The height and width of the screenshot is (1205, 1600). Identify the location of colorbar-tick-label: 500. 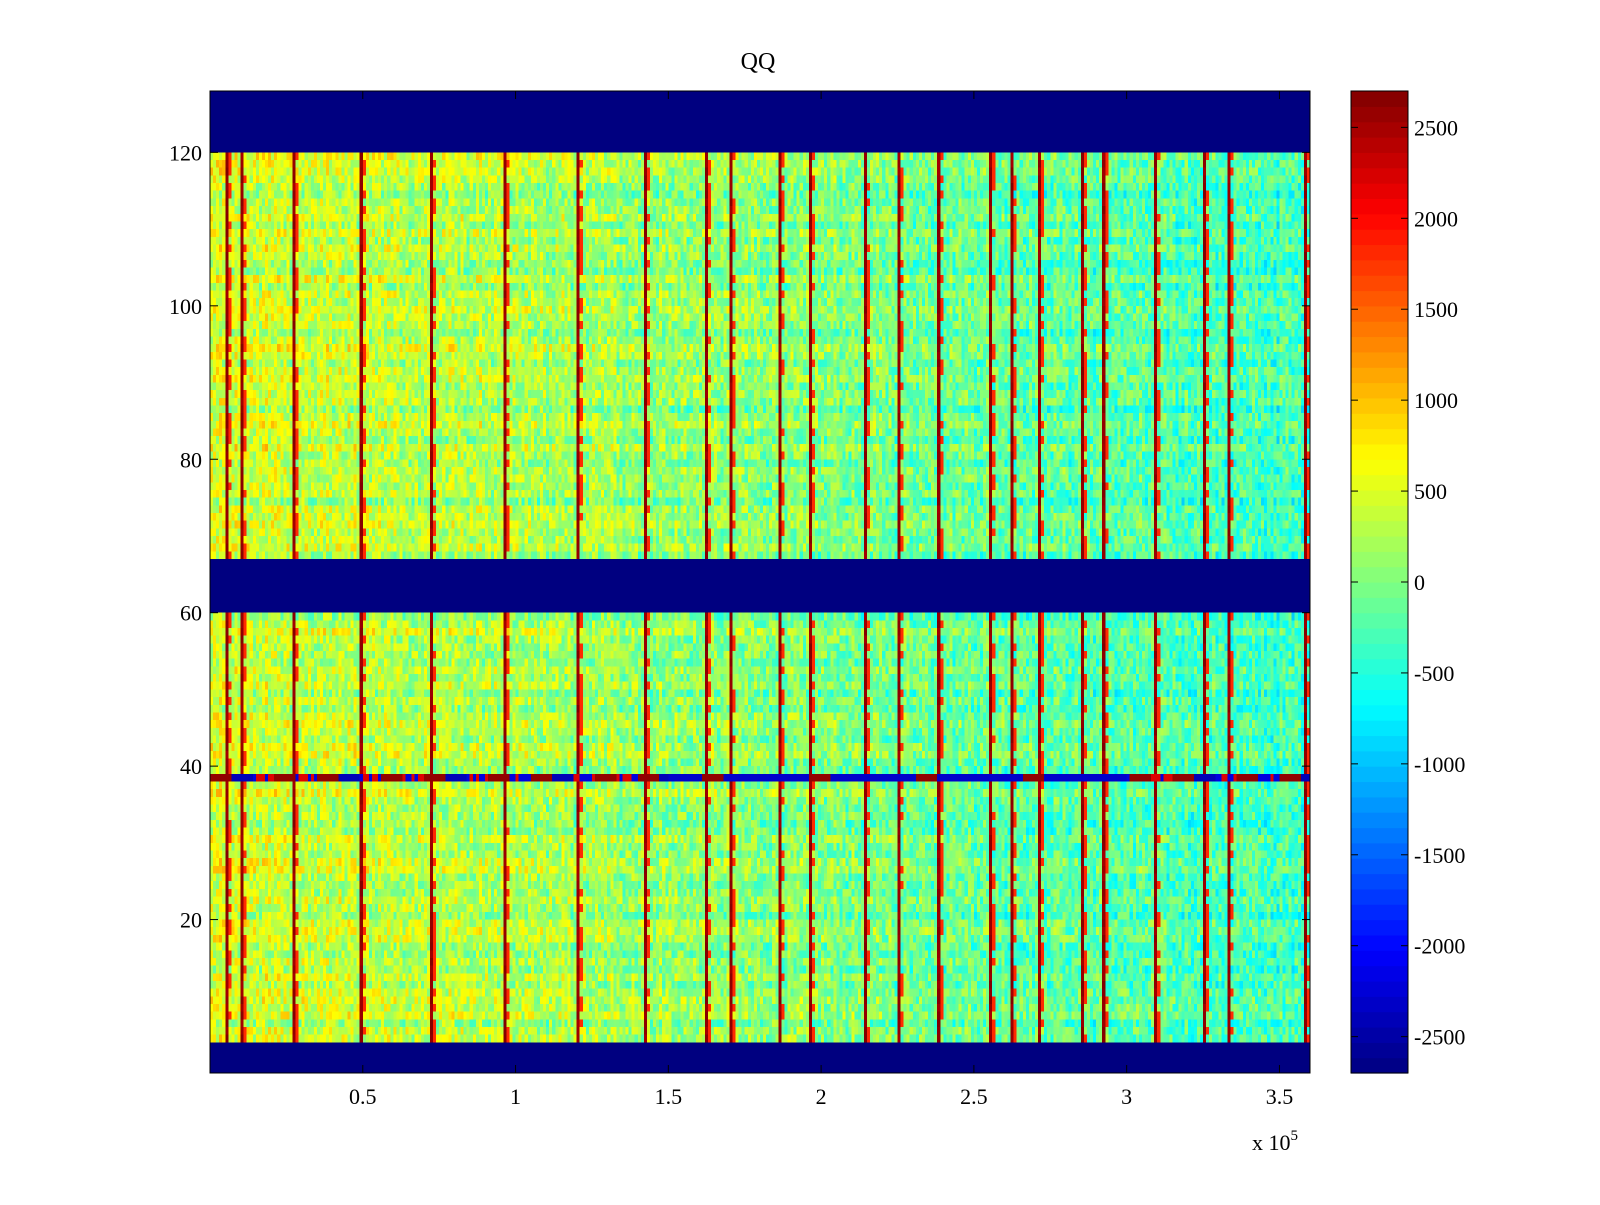
(1430, 491).